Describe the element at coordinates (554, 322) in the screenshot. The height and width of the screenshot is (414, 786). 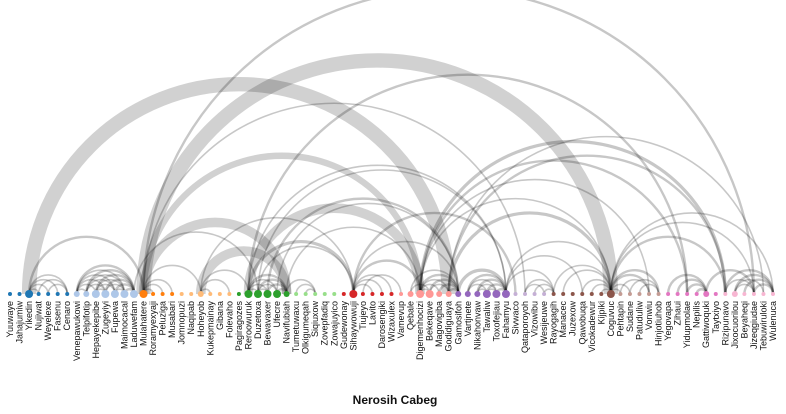
I see `node-label: Rayogagih` at that location.